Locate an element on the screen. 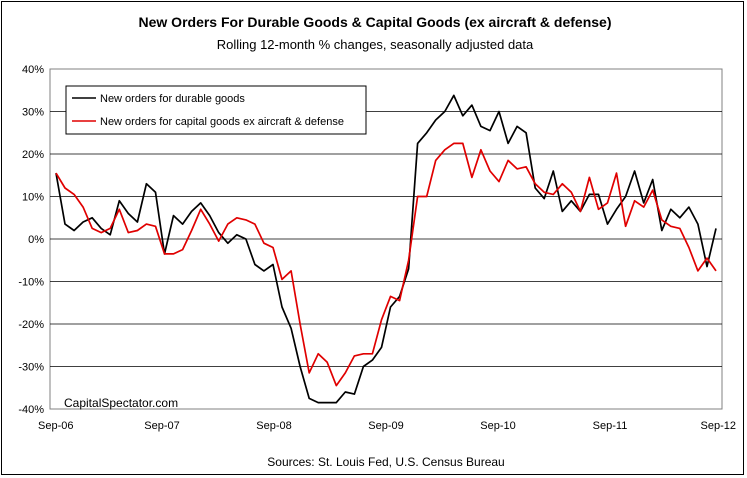 The height and width of the screenshot is (478, 747). x-tick-label: Sep-07 is located at coordinates (161, 426).